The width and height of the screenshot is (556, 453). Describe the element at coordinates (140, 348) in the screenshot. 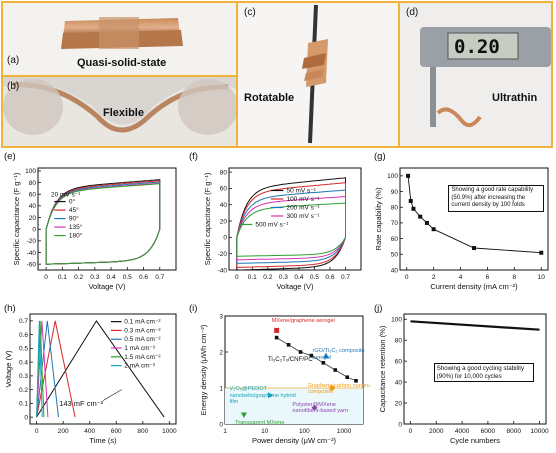

I see `legend-entry-3: 1 mA cm⁻²` at that location.